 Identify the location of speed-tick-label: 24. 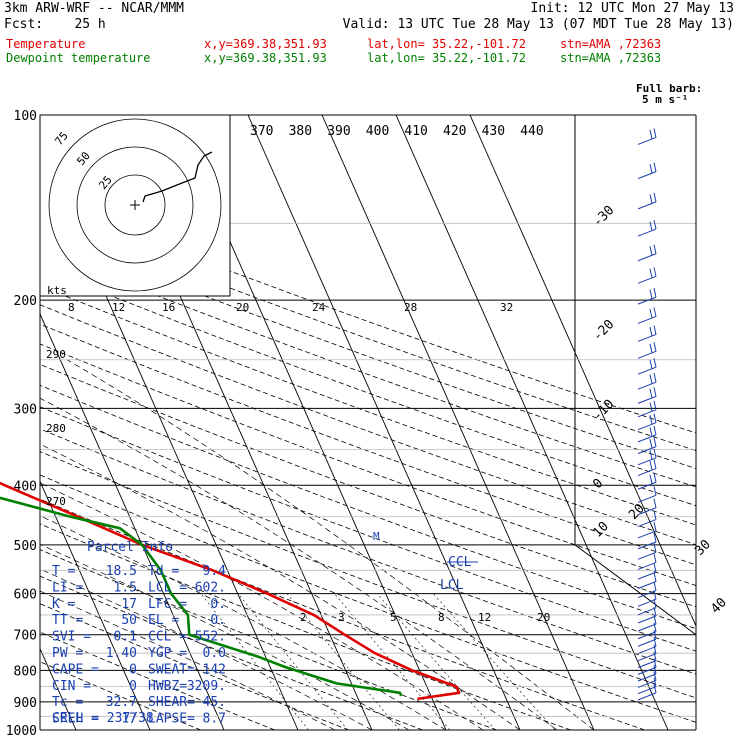
(319, 307).